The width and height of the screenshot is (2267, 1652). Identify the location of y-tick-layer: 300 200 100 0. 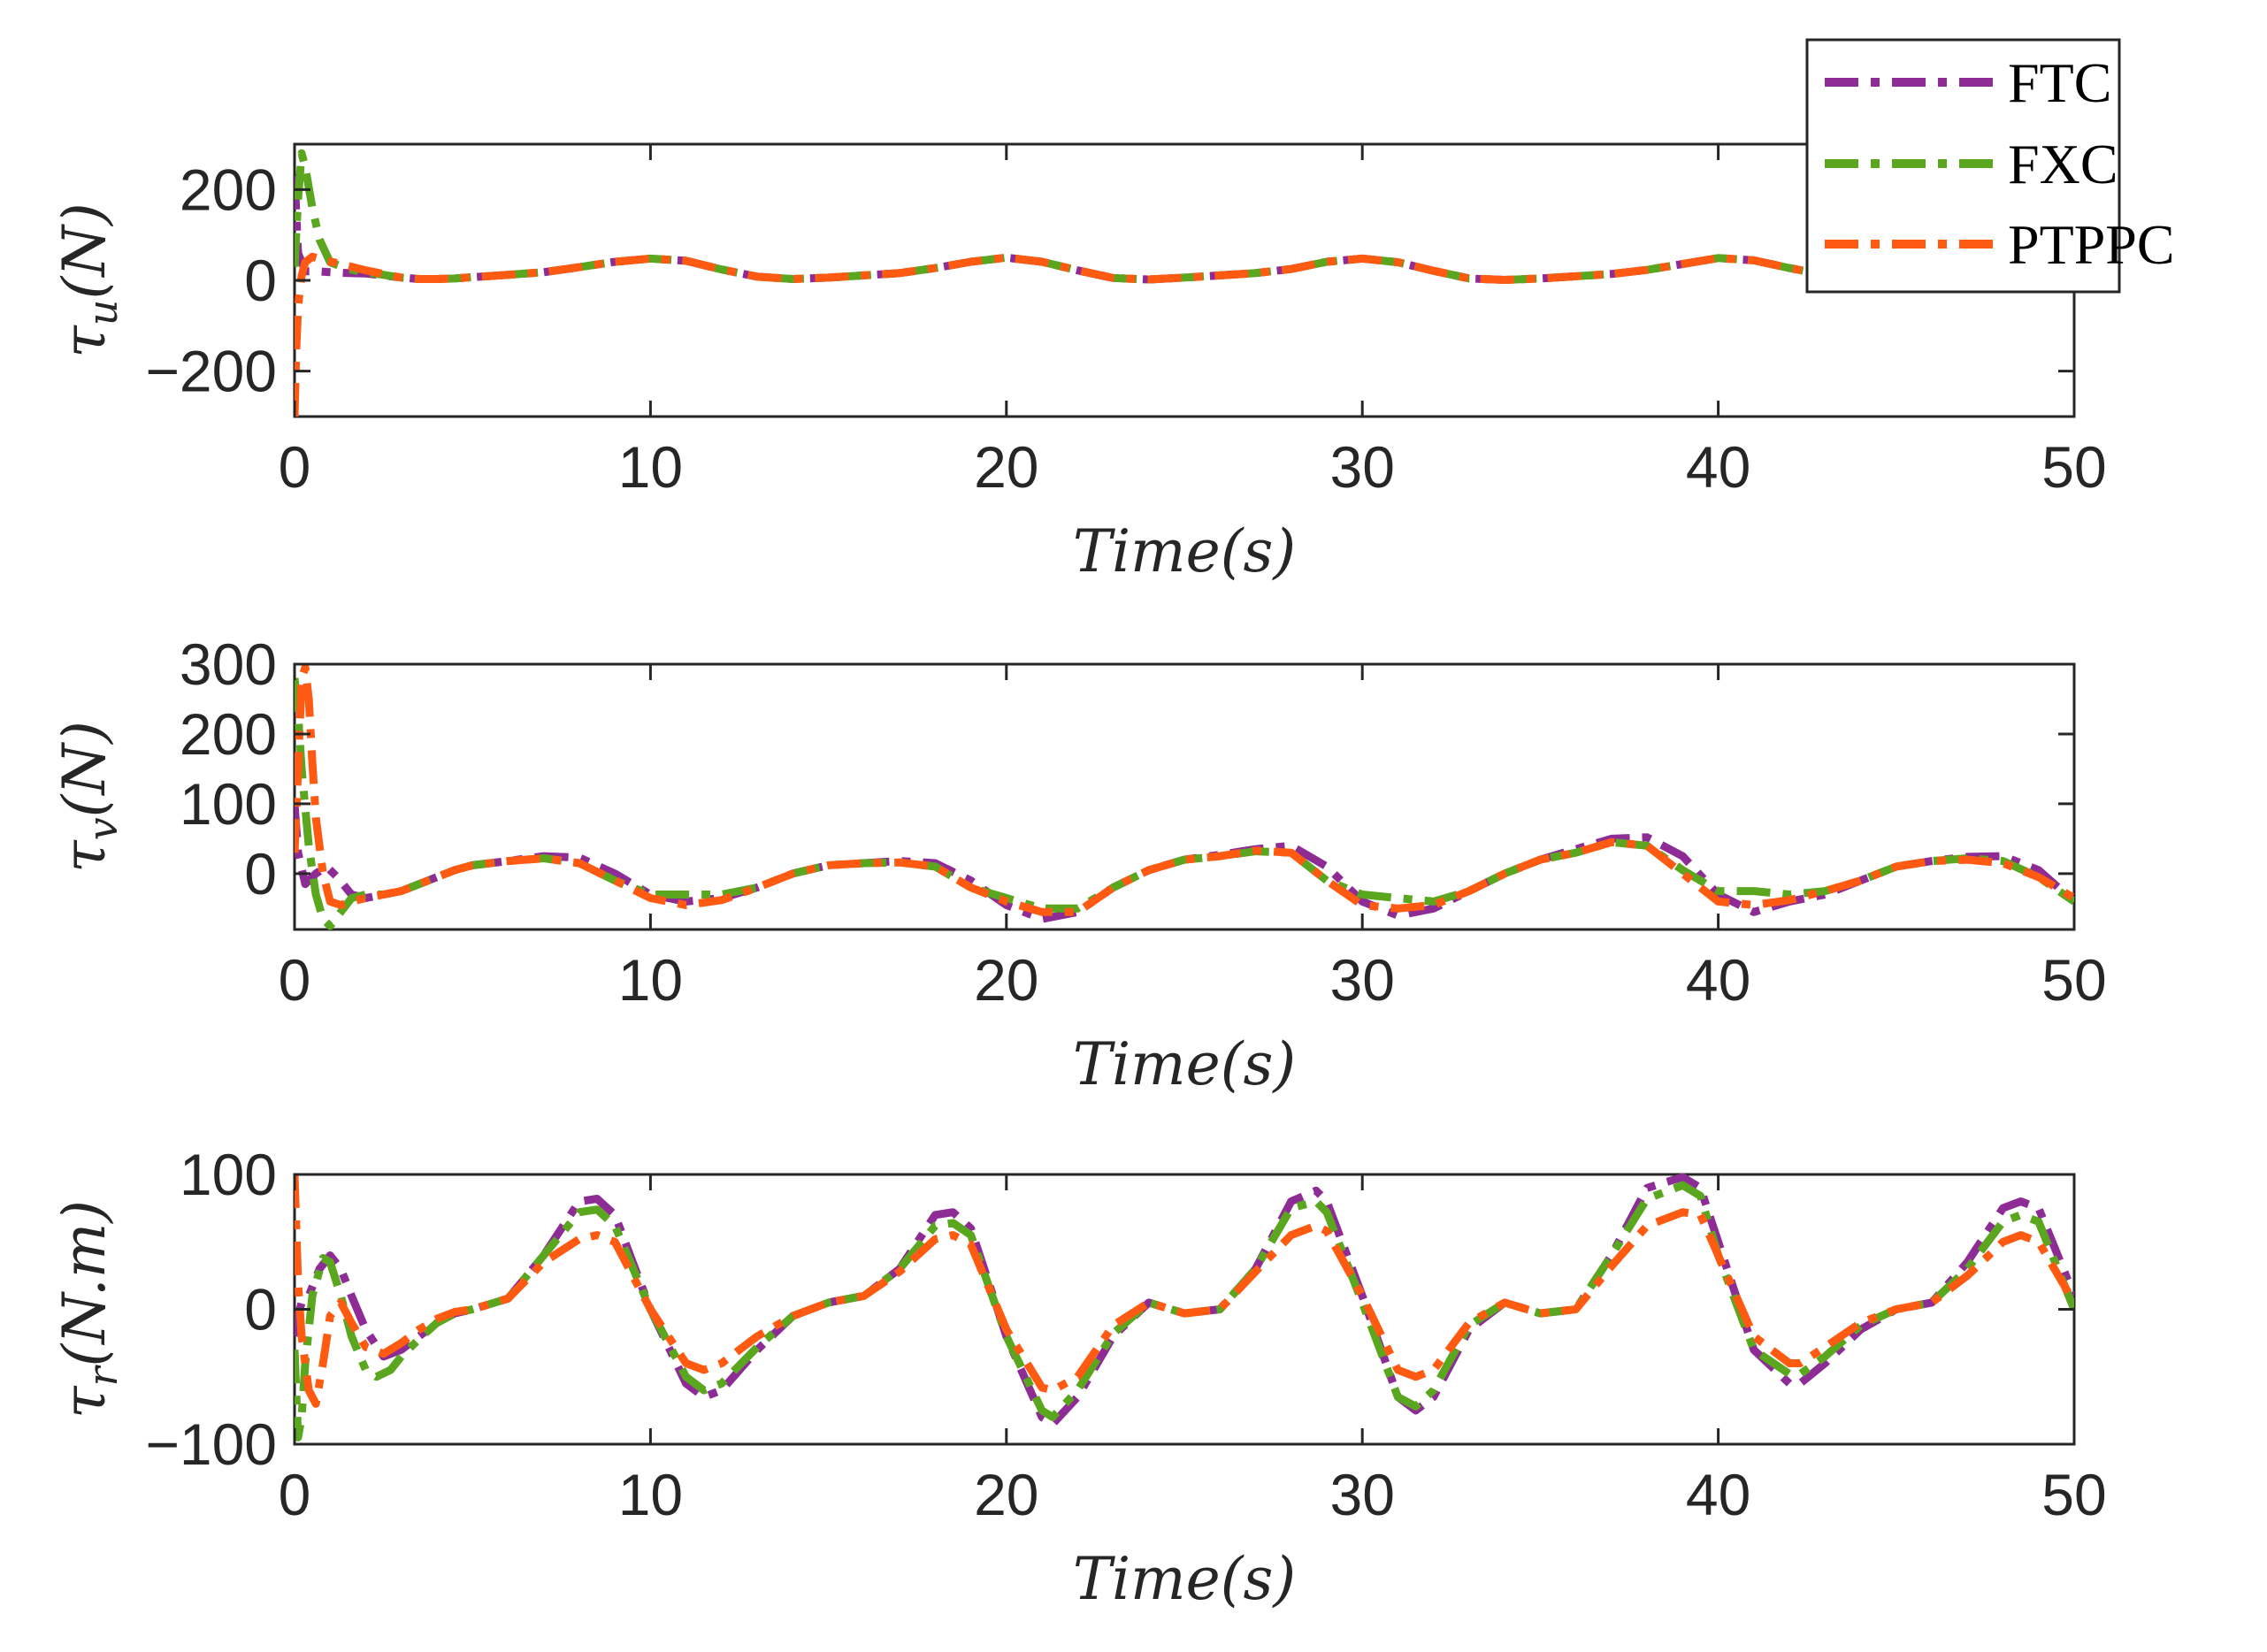
(1127, 769).